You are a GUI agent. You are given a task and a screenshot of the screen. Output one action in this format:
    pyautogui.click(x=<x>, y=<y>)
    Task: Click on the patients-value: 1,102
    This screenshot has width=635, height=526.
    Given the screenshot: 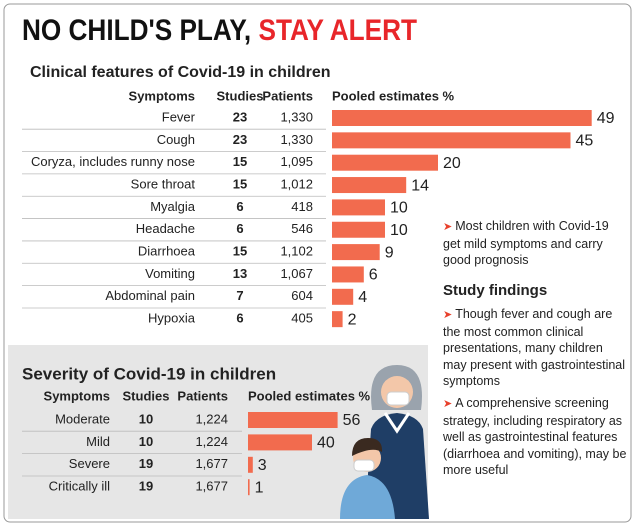 What is the action you would take?
    pyautogui.click(x=296, y=251)
    